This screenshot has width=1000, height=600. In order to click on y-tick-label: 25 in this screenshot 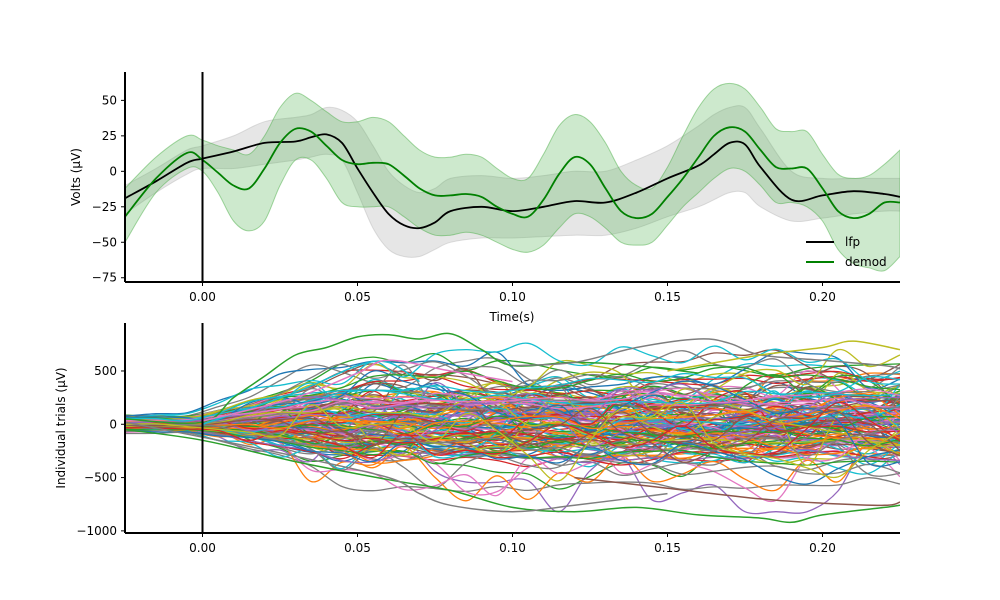, I will do `click(109, 136)`.